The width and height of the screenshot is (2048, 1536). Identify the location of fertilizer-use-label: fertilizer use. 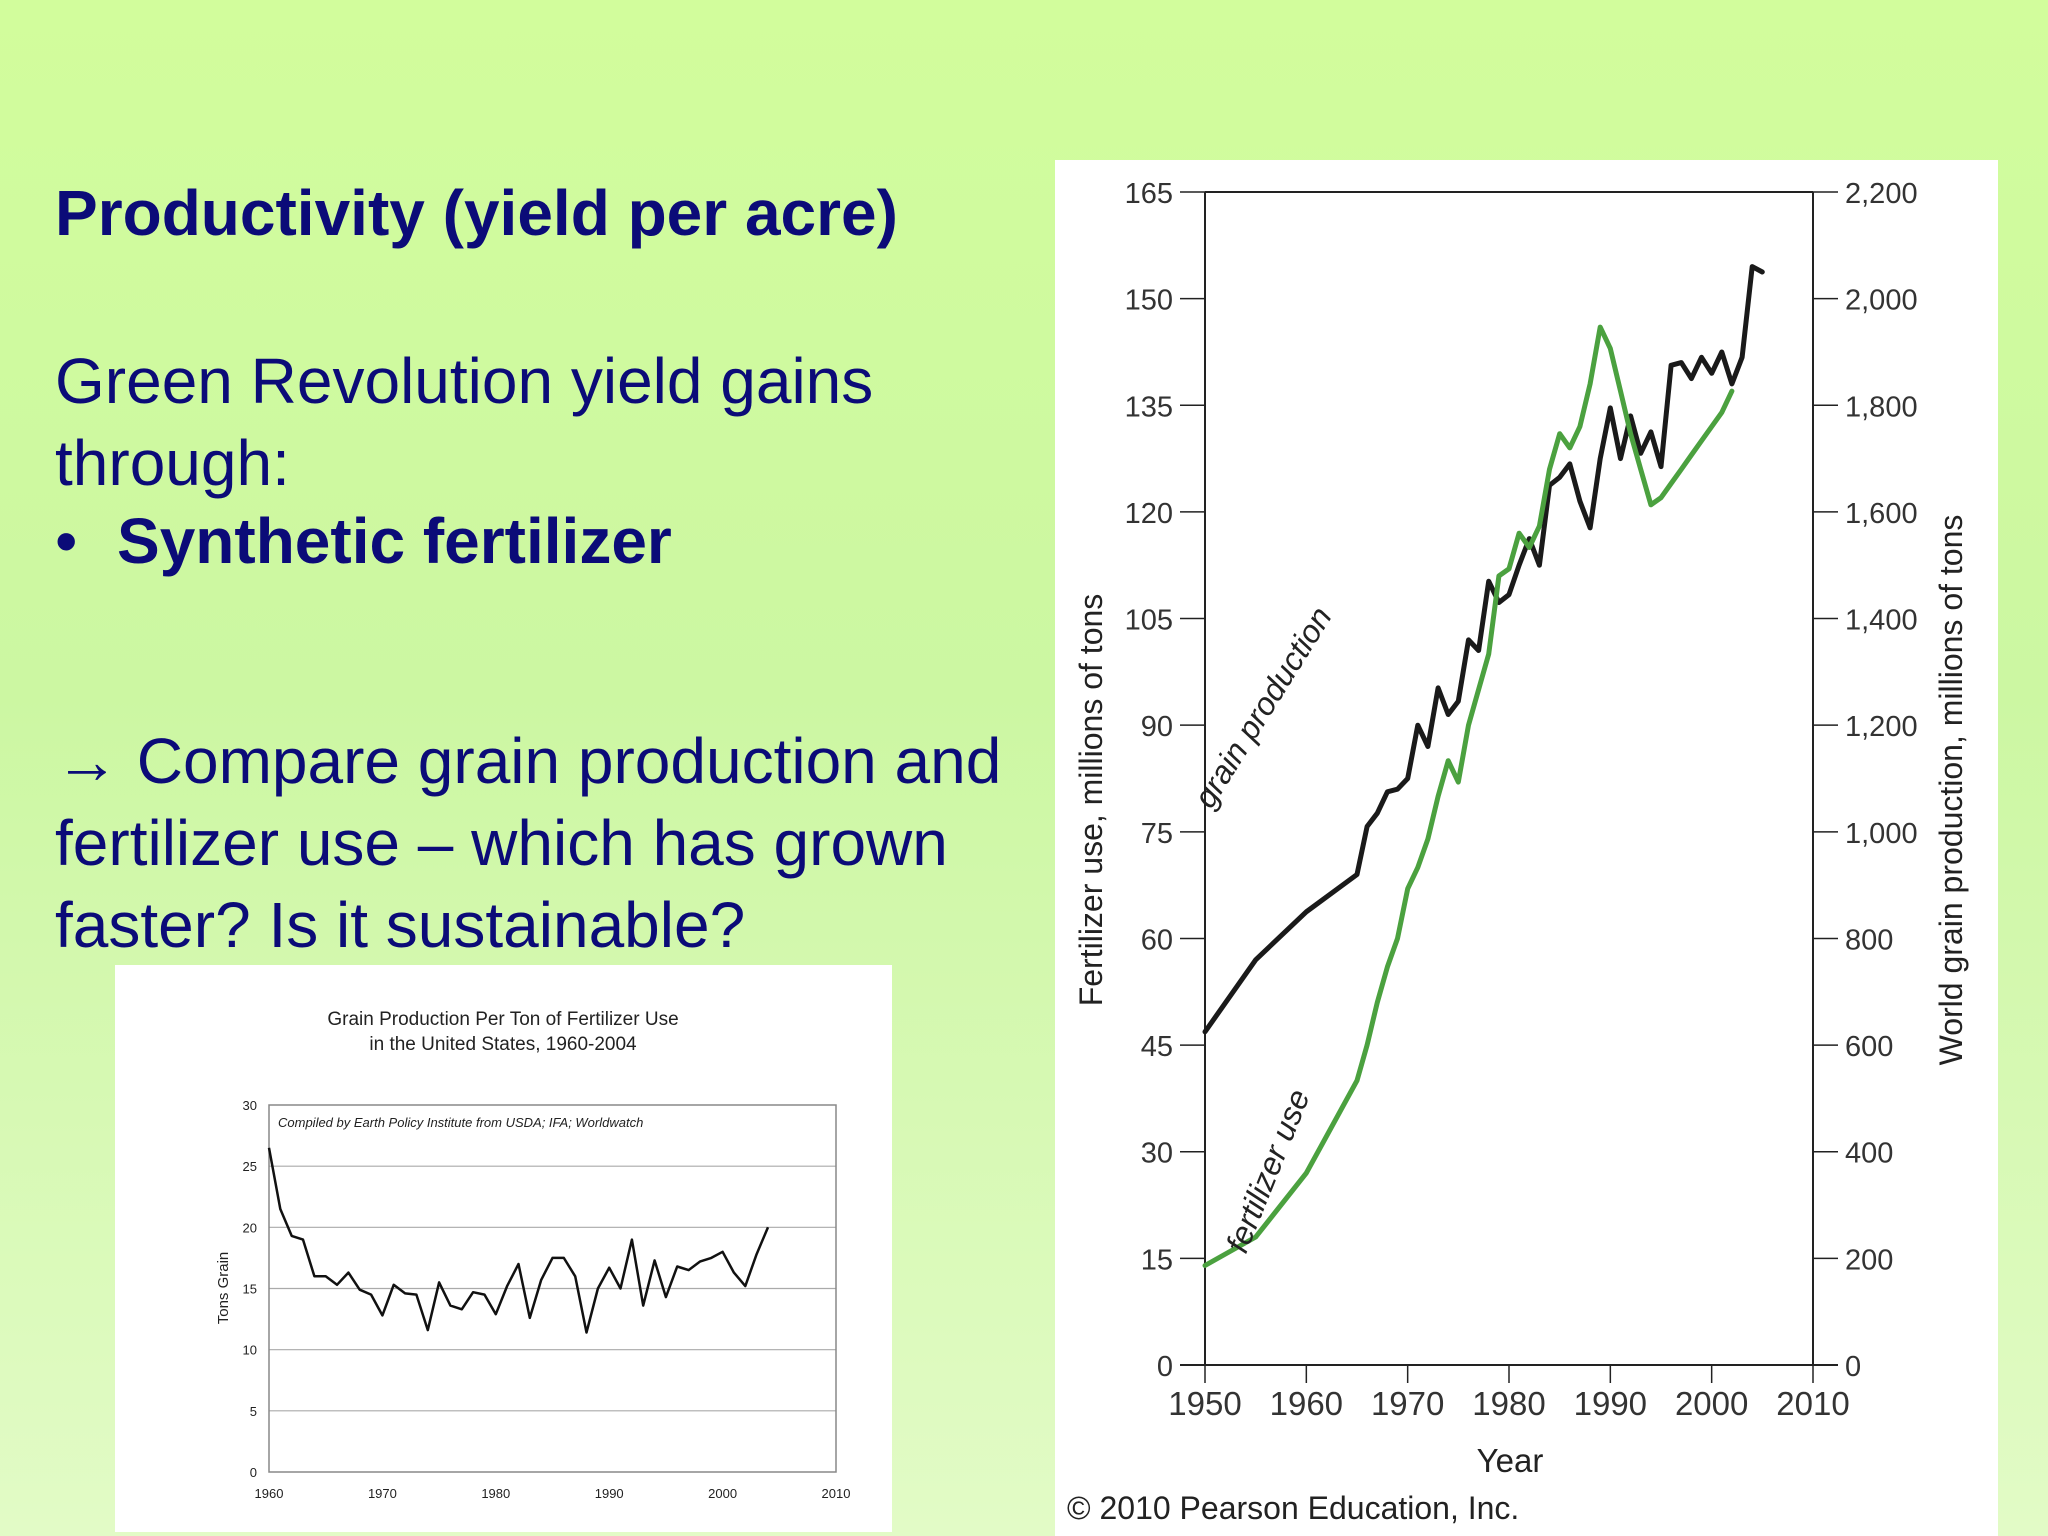
(1268, 1170).